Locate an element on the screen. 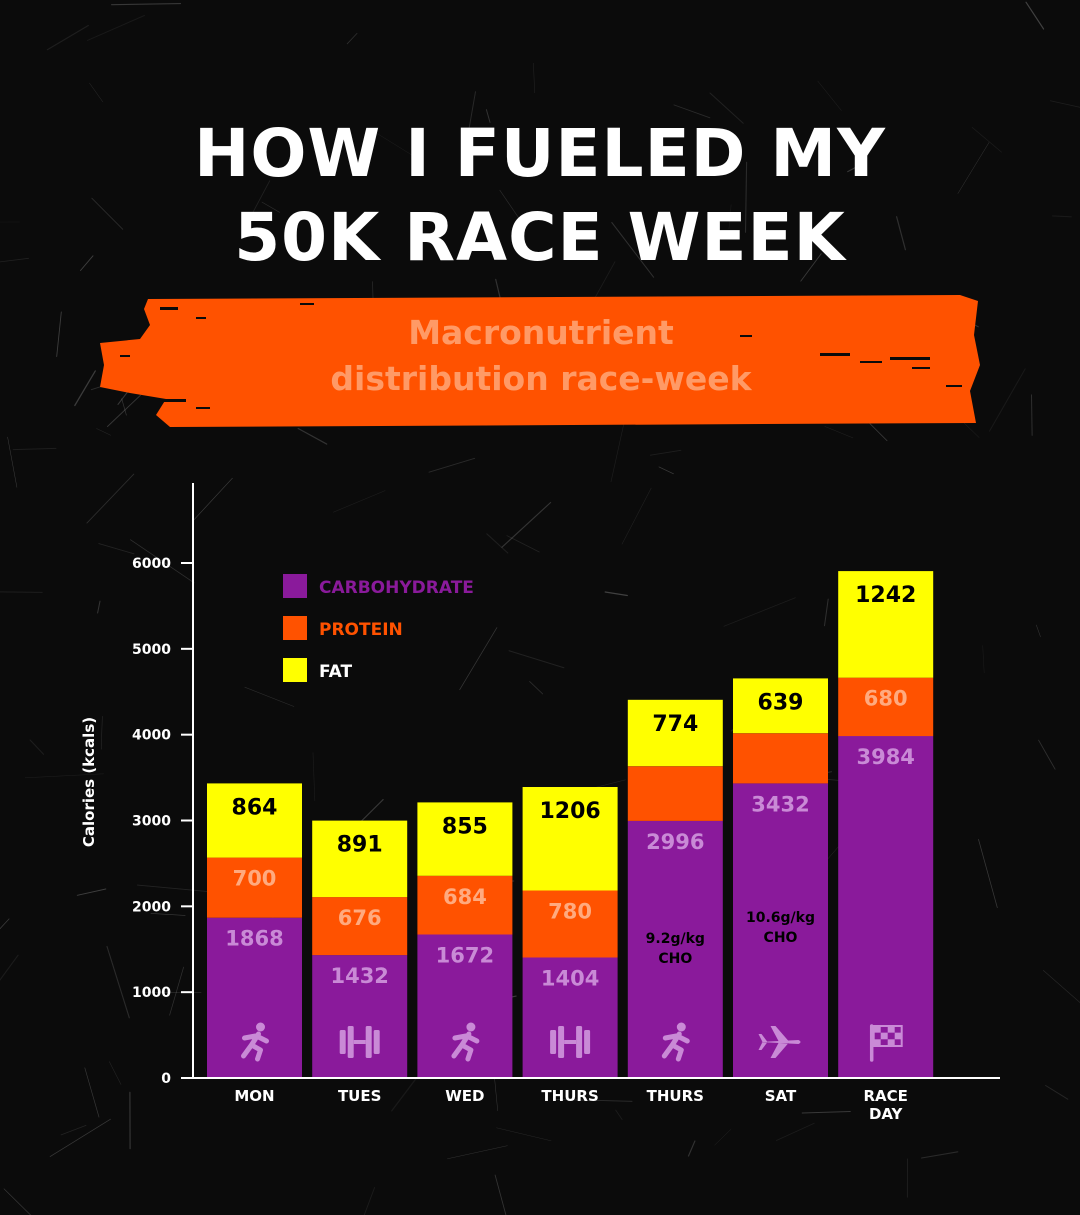  data-label-fat: 855 is located at coordinates (465, 826).